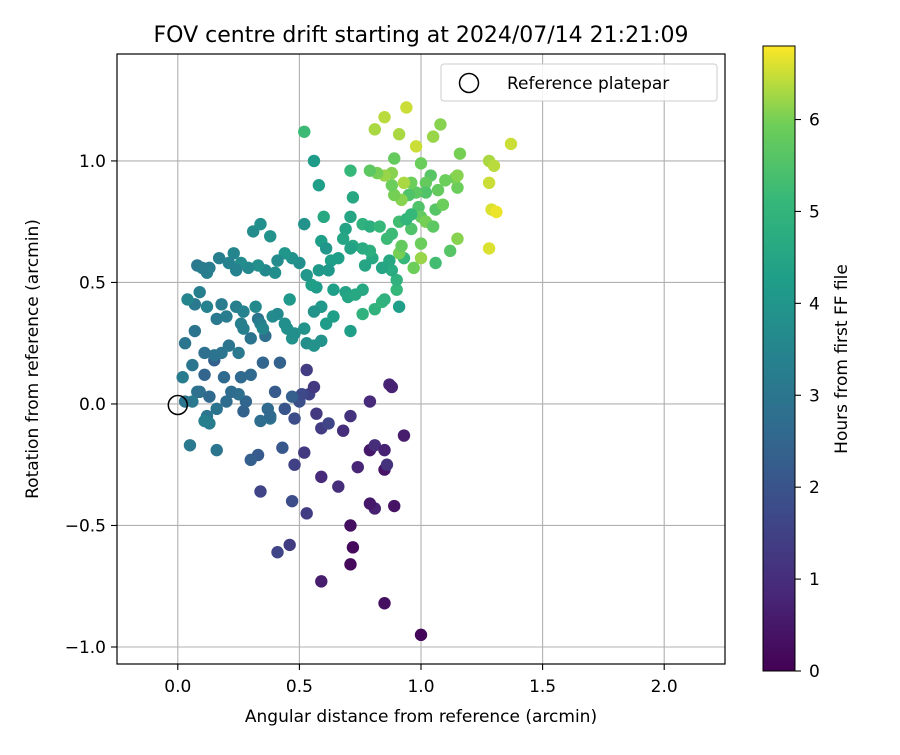 The image size is (900, 755). Describe the element at coordinates (33, 359) in the screenshot. I see `y-axis-label: Rotation from reference (arcmin)` at that location.